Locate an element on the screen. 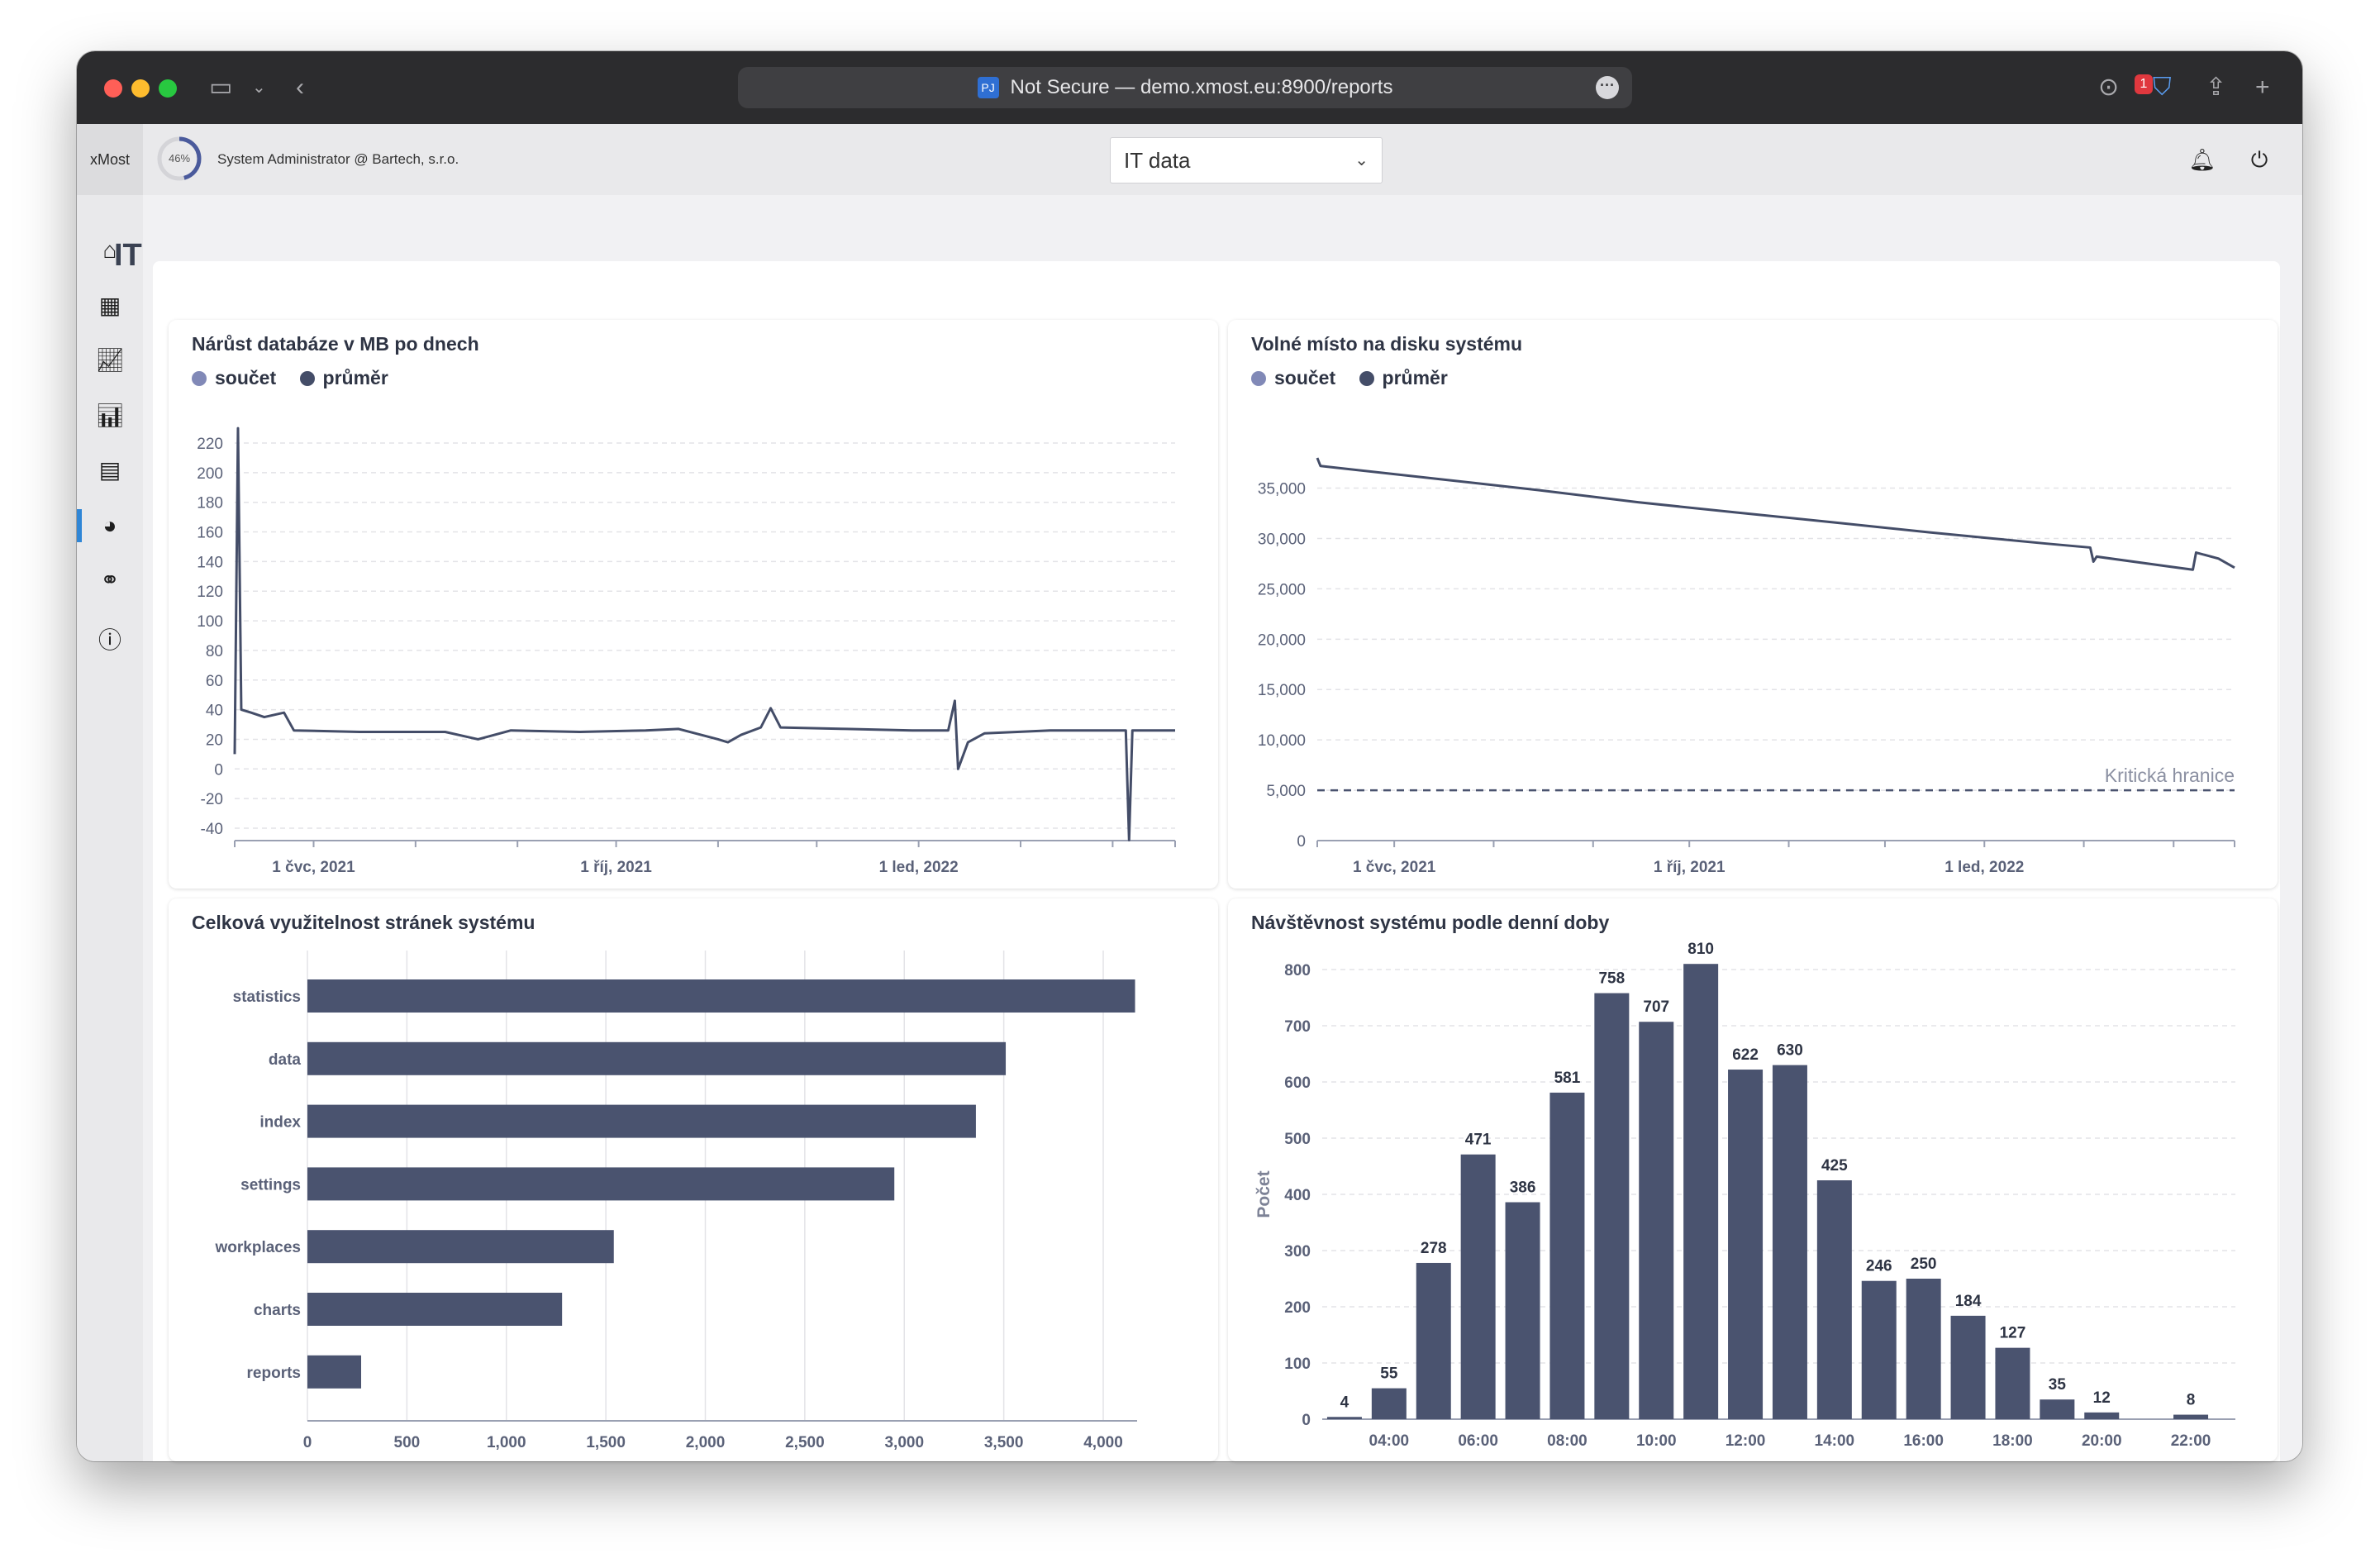 Image resolution: width=2380 pixels, height=1563 pixels. new-tab-icon: + is located at coordinates (2262, 88).